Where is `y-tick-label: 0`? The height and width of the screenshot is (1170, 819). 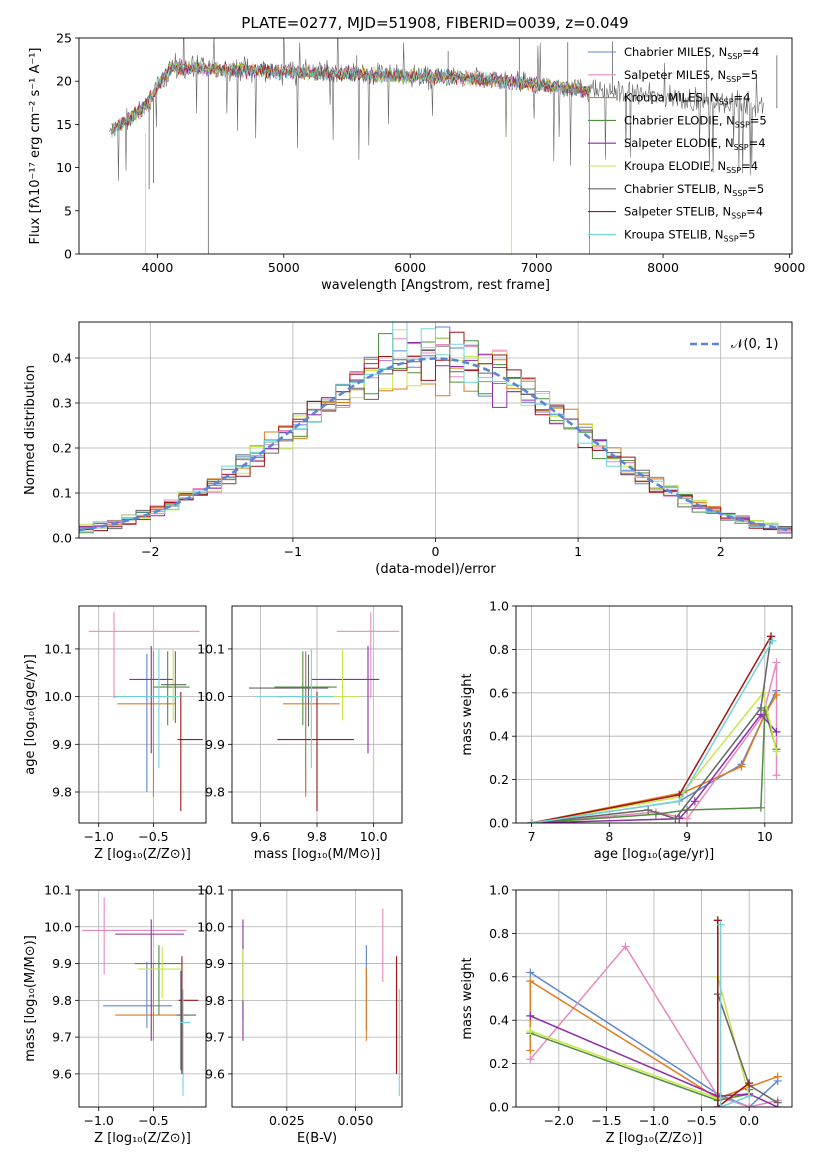 y-tick-label: 0 is located at coordinates (68, 254).